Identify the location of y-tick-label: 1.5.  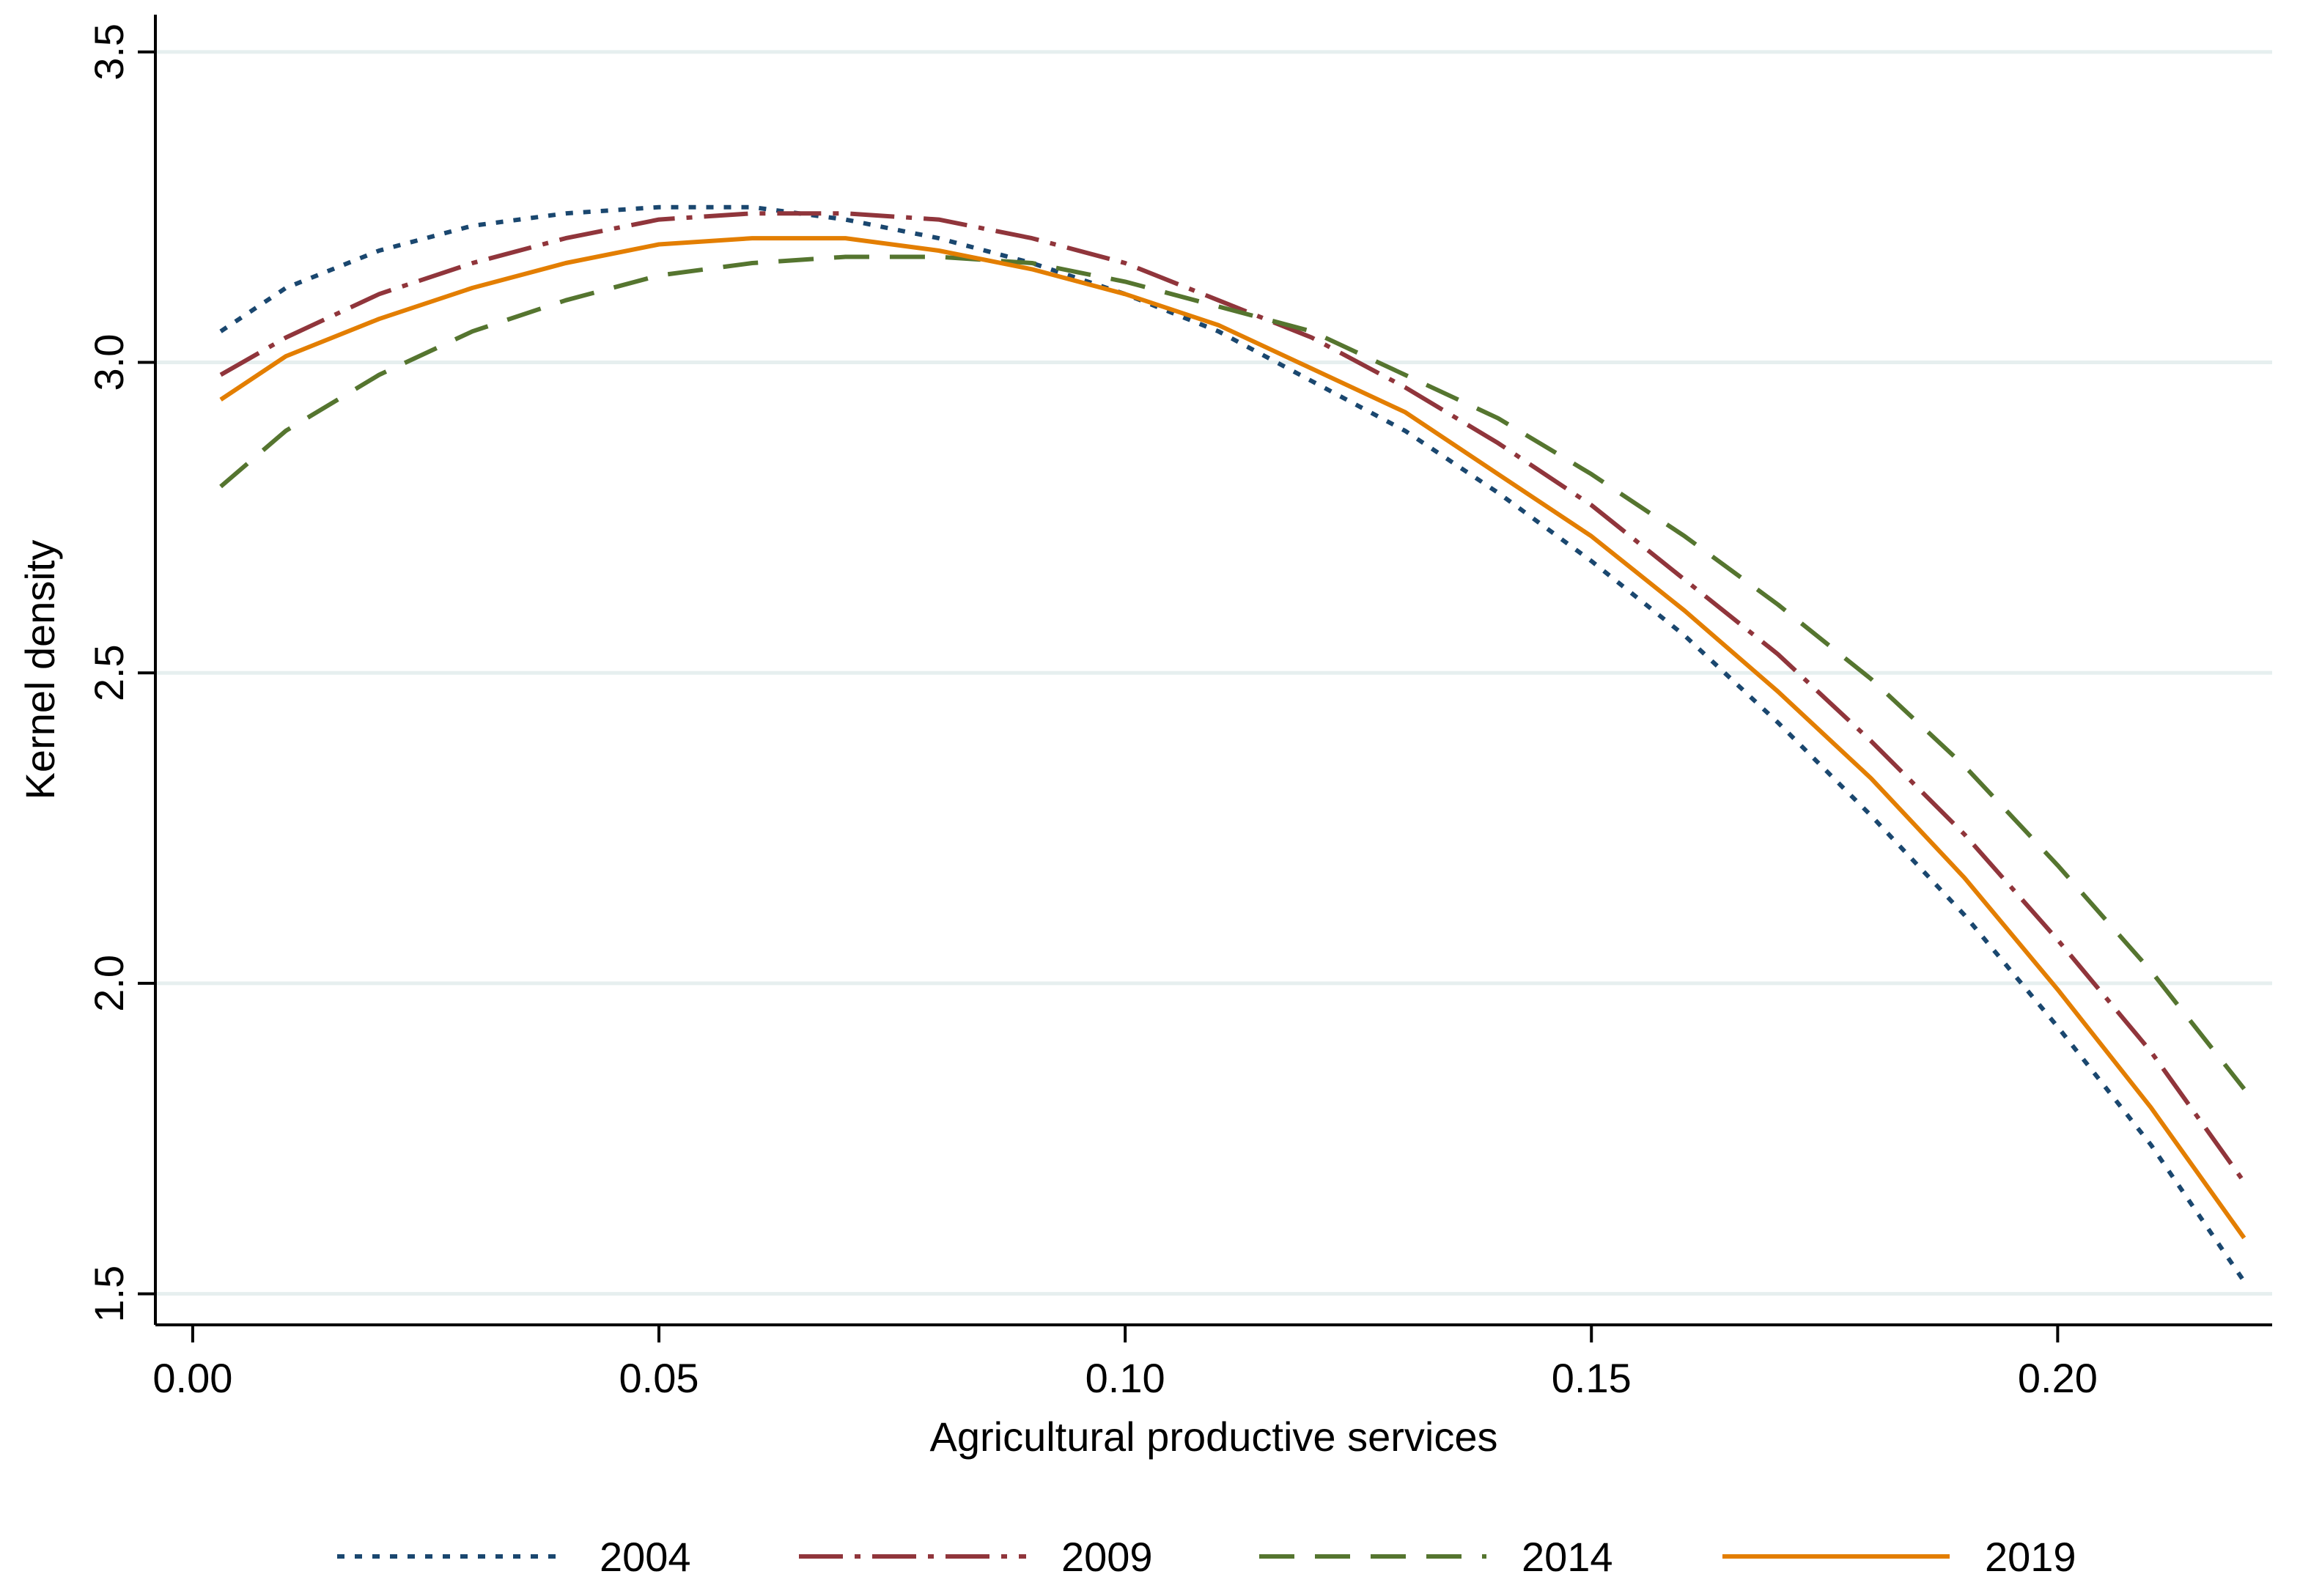
(109, 1294).